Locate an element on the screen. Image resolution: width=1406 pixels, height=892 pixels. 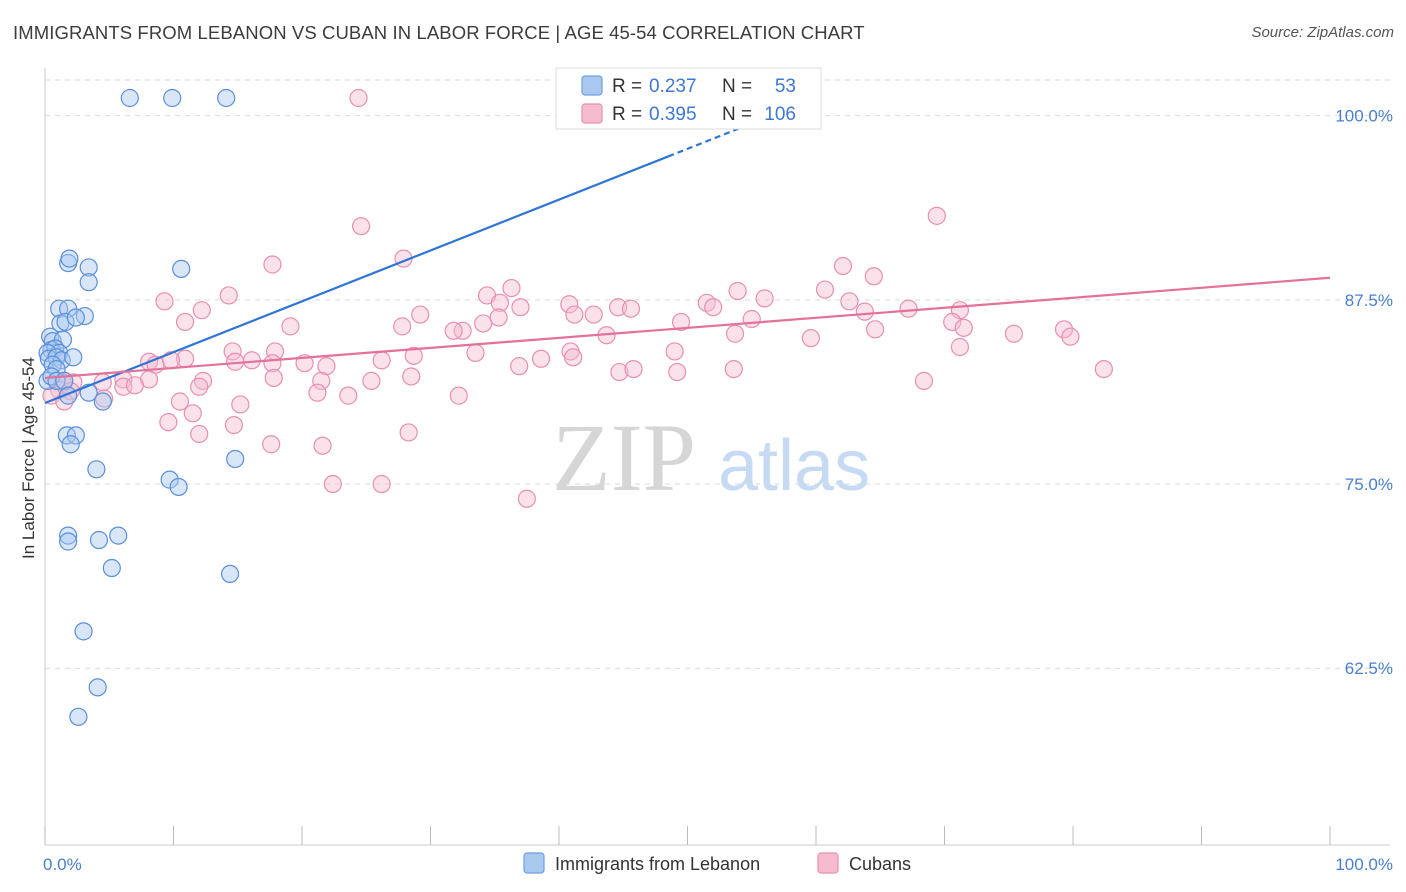
cubans-swatch is located at coordinates (592, 113).